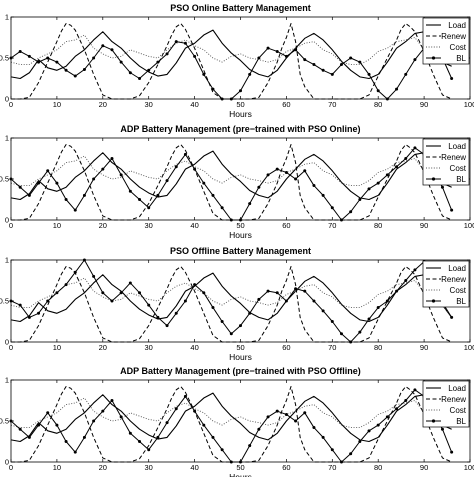  What do you see at coordinates (446, 162) in the screenshot?
I see `legend-box` at bounding box center [446, 162].